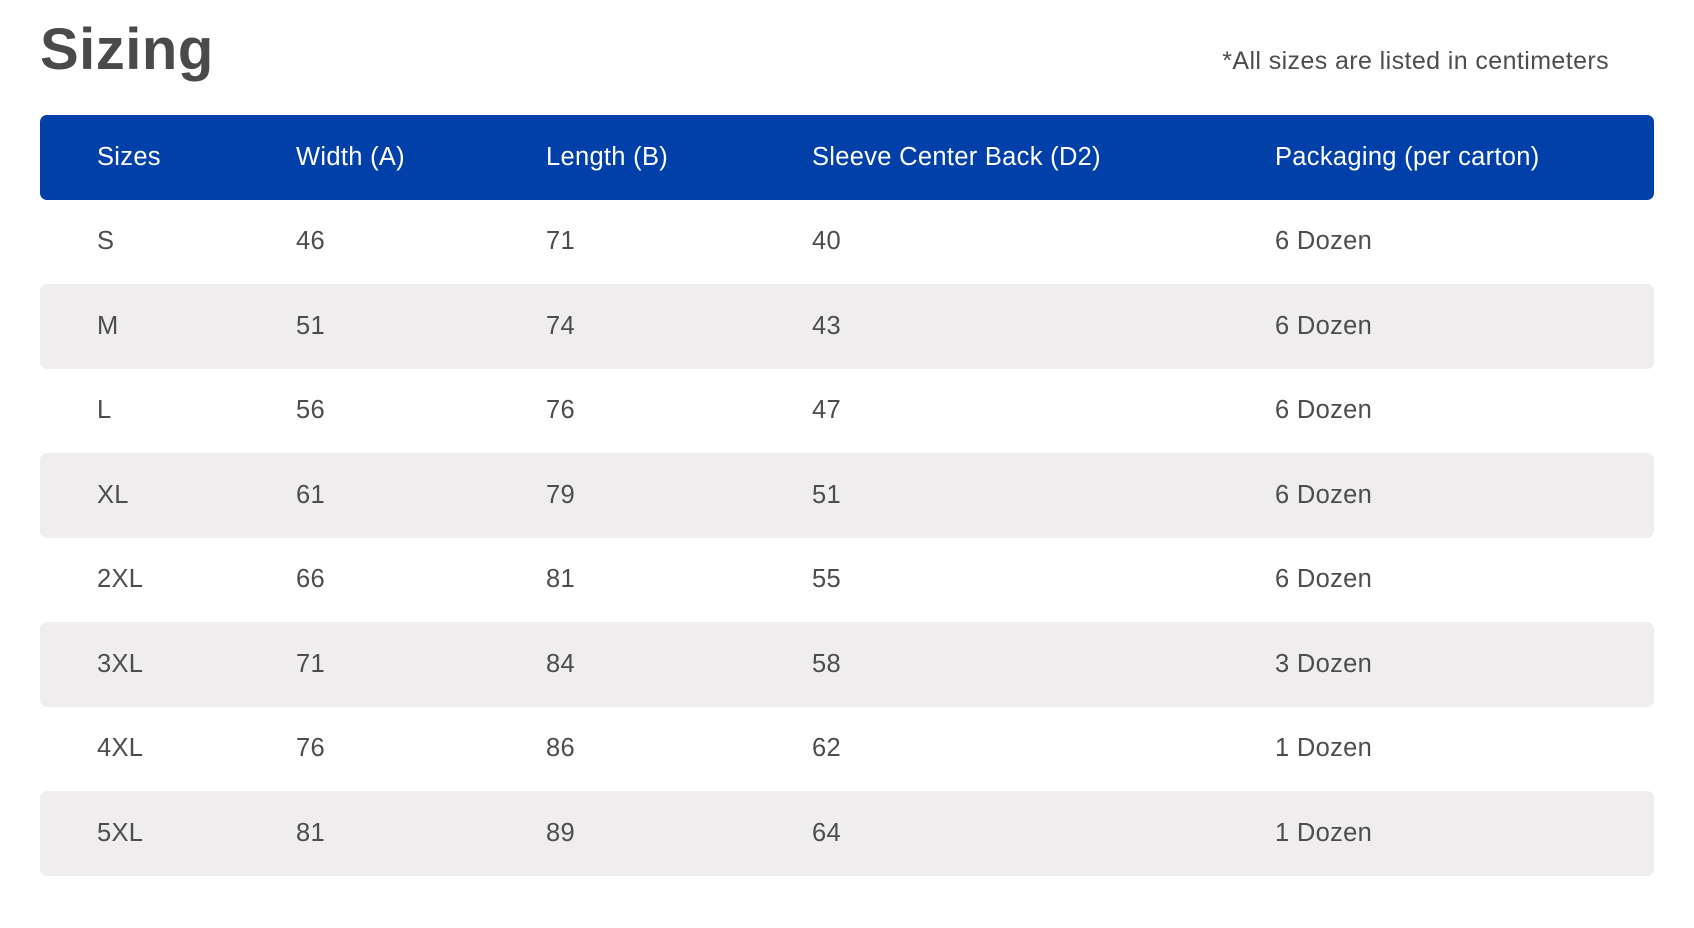  What do you see at coordinates (560, 748) in the screenshot?
I see `length-cell: 86` at bounding box center [560, 748].